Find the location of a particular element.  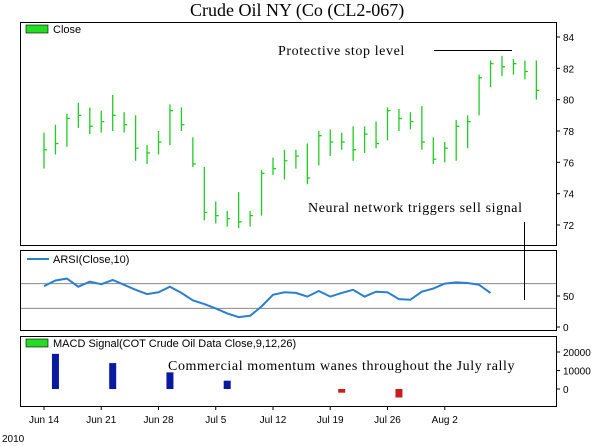

price-y-tick-label: 78 is located at coordinates (569, 132).